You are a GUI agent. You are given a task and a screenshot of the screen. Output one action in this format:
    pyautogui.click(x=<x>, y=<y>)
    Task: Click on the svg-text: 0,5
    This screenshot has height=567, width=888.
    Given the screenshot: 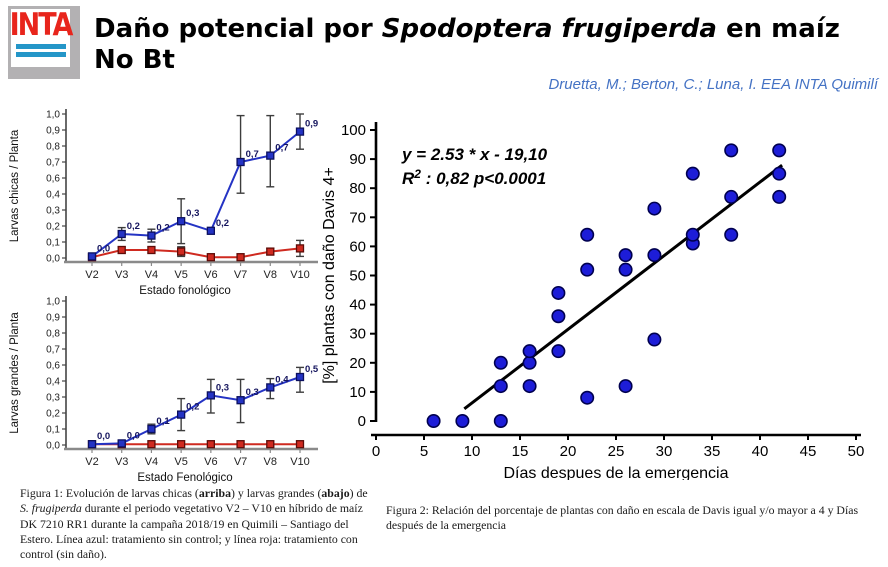 What is the action you would take?
    pyautogui.click(x=312, y=369)
    